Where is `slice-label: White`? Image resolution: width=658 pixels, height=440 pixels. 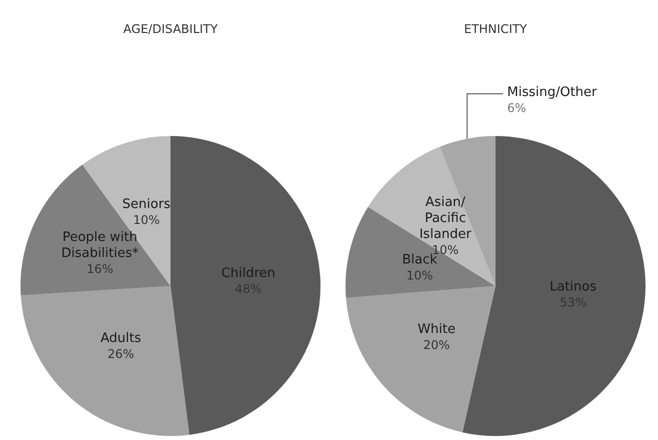
slice-label: White is located at coordinates (437, 330).